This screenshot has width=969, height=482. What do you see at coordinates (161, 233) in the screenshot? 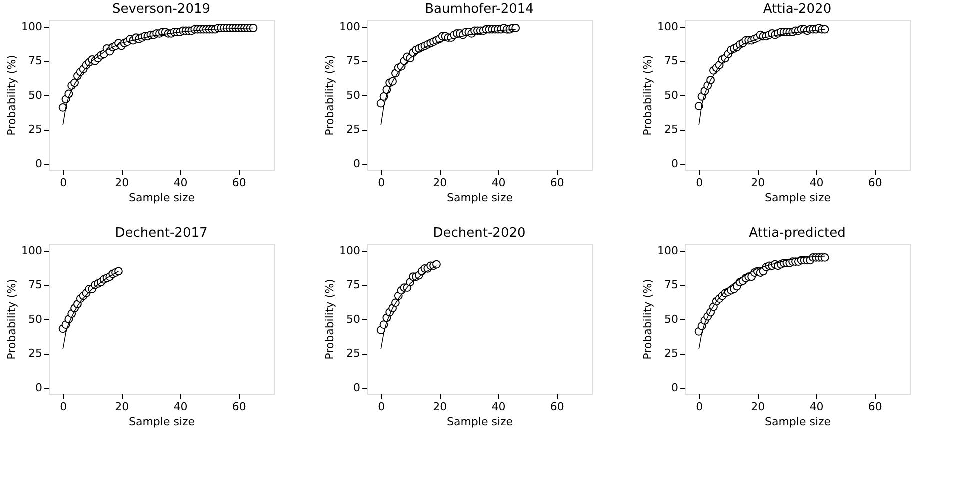
I see `chart-title: Dechent-2017` at bounding box center [161, 233].